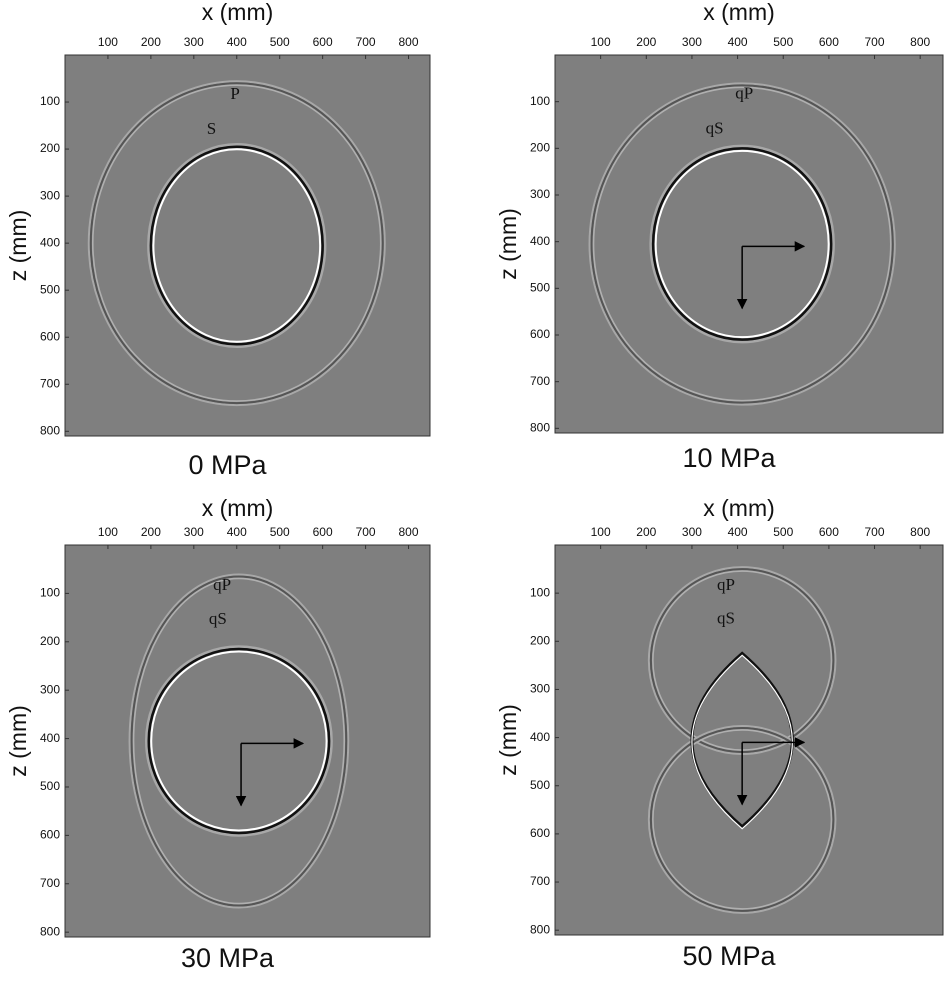 Image resolution: width=948 pixels, height=990 pixels. Describe the element at coordinates (234, 93) in the screenshot. I see `annotation: P` at that location.